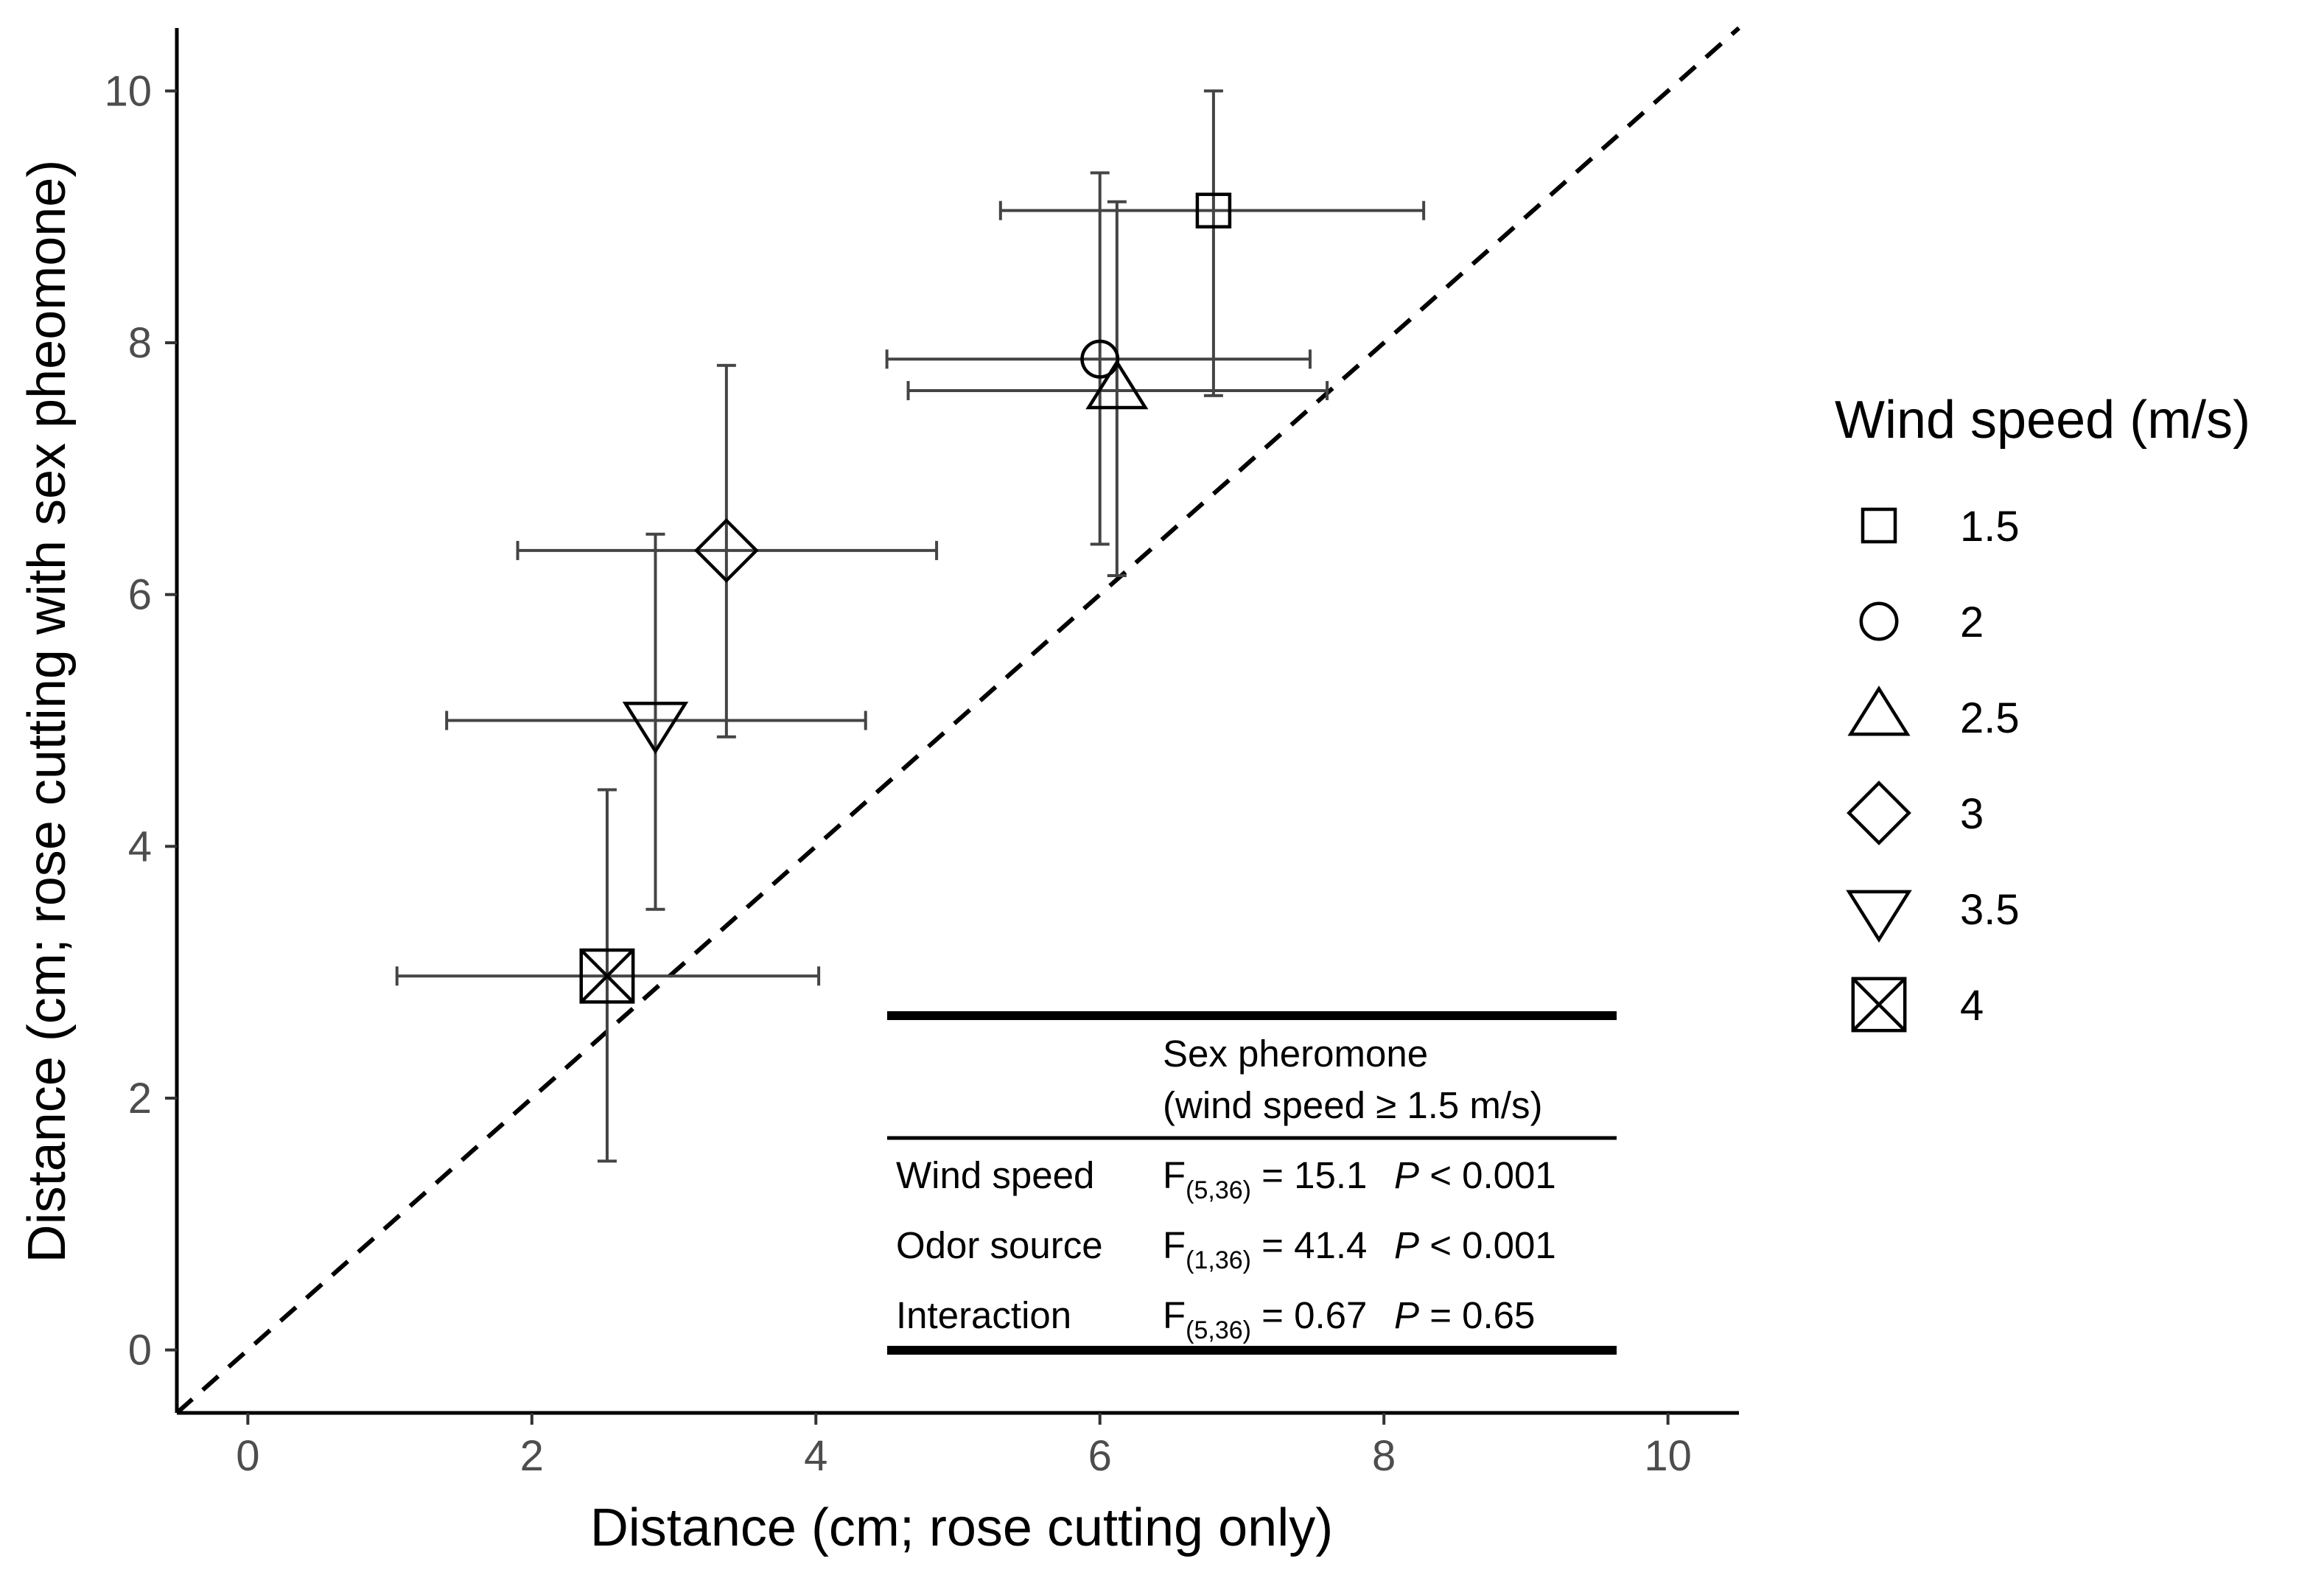 Image resolution: width=2324 pixels, height=1578 pixels. Describe the element at coordinates (1668, 1456) in the screenshot. I see `x-tick-label: 10` at that location.